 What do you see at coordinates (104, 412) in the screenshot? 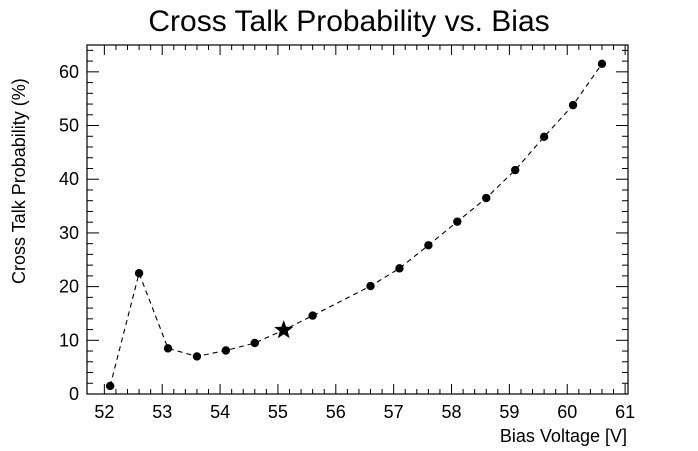
I see `x-tick-label: 52` at bounding box center [104, 412].